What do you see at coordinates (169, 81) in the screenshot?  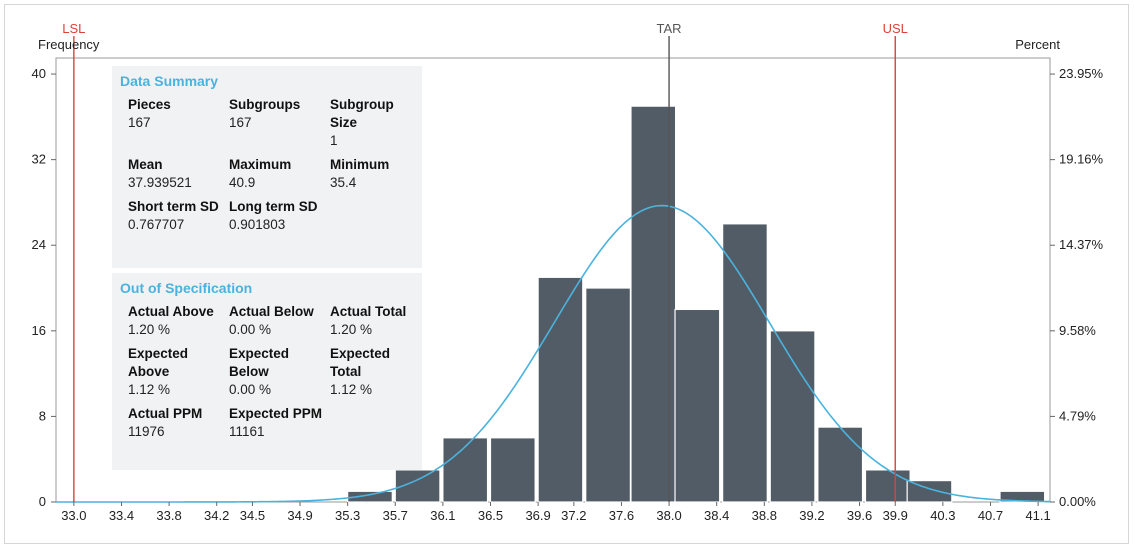 I see `data-summary-title: Data Summary` at bounding box center [169, 81].